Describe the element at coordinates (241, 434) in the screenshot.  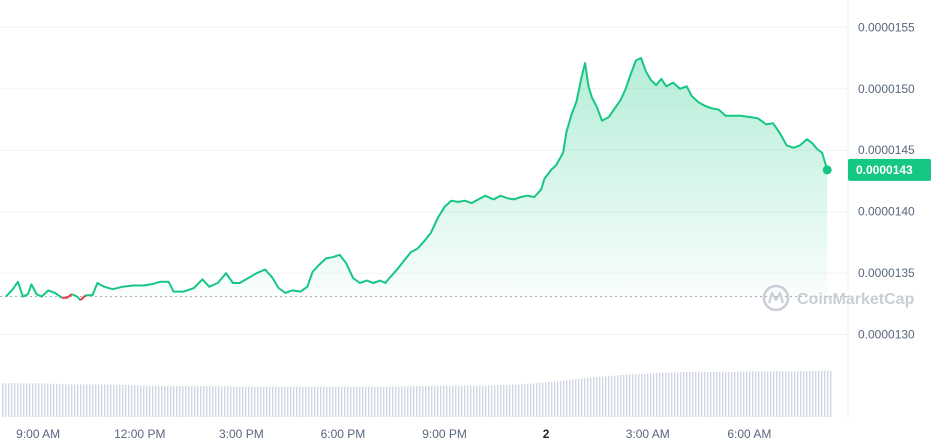
I see `x-tick-label: 3:00 PM` at that location.